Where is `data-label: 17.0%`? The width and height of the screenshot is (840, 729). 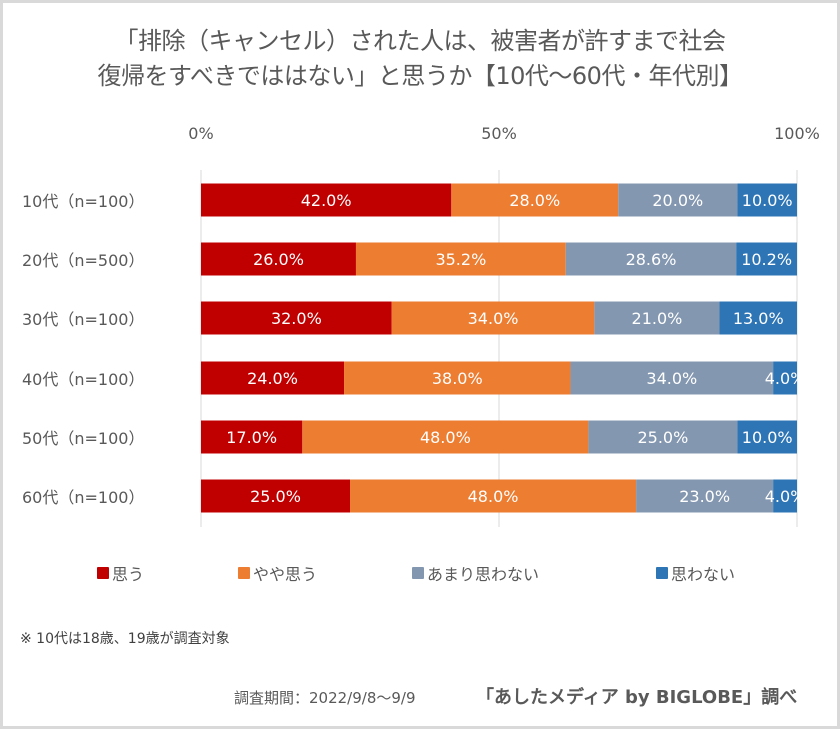
data-label: 17.0% is located at coordinates (251, 437).